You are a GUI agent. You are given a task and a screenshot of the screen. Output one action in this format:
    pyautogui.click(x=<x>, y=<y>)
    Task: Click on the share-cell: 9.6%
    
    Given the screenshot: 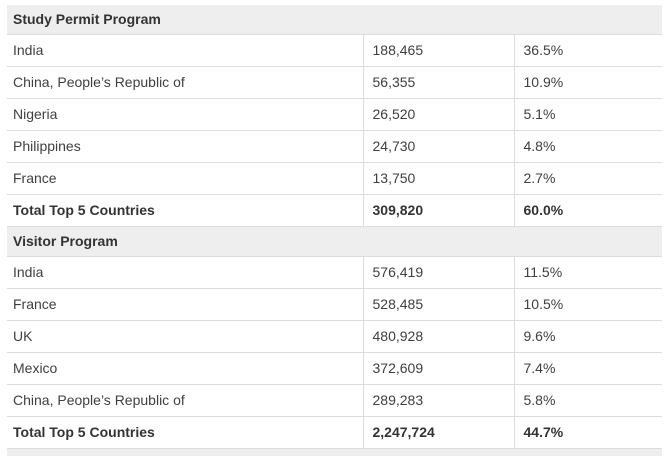 What is the action you would take?
    pyautogui.click(x=588, y=336)
    